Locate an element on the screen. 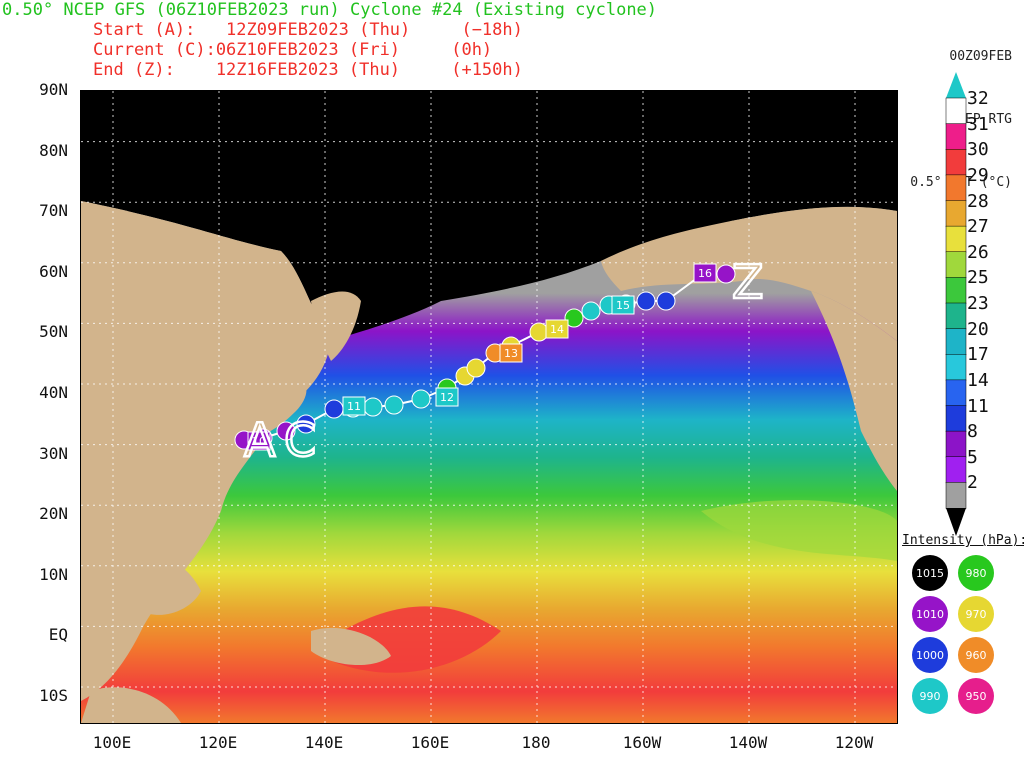  start-line: Start (A): 12Z09FEB2023 (Thu) (−18h) is located at coordinates (308, 30).